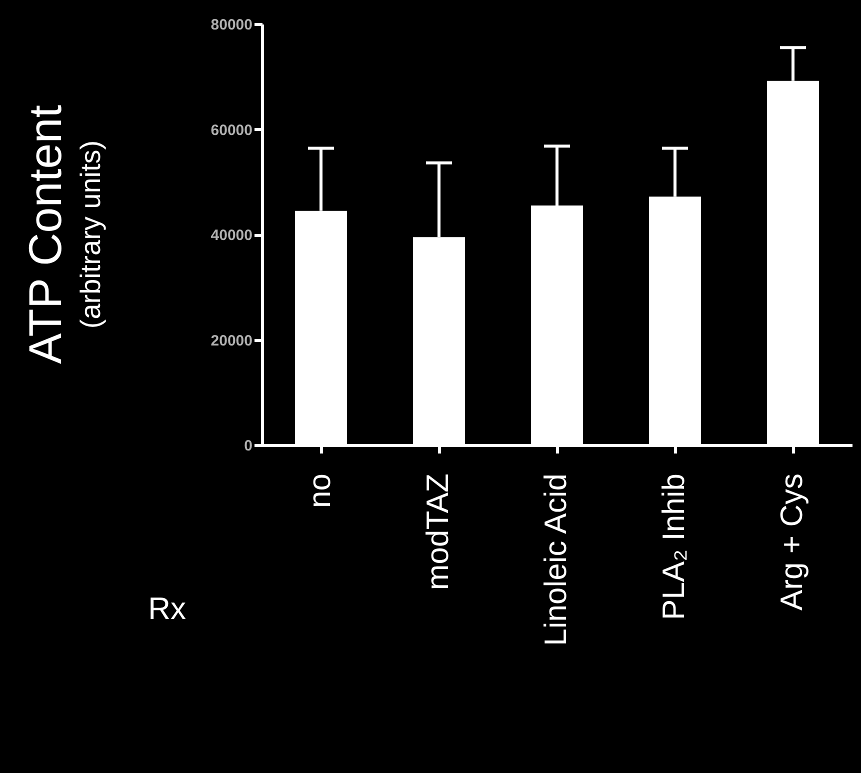  What do you see at coordinates (673, 547) in the screenshot?
I see `x-tick-label: PLA₂ Inhib` at bounding box center [673, 547].